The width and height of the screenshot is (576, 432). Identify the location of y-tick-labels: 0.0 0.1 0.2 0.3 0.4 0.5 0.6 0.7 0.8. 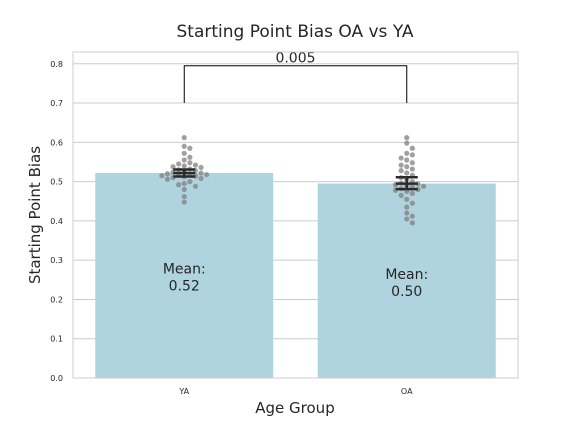
(56, 221).